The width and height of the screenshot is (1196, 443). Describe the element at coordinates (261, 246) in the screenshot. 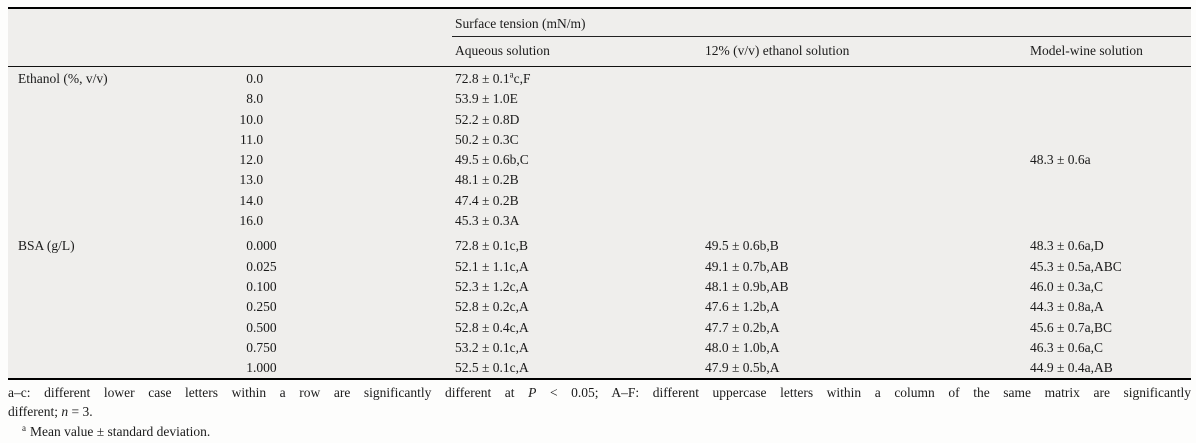

I see `concentration-cell: 0.000` at that location.